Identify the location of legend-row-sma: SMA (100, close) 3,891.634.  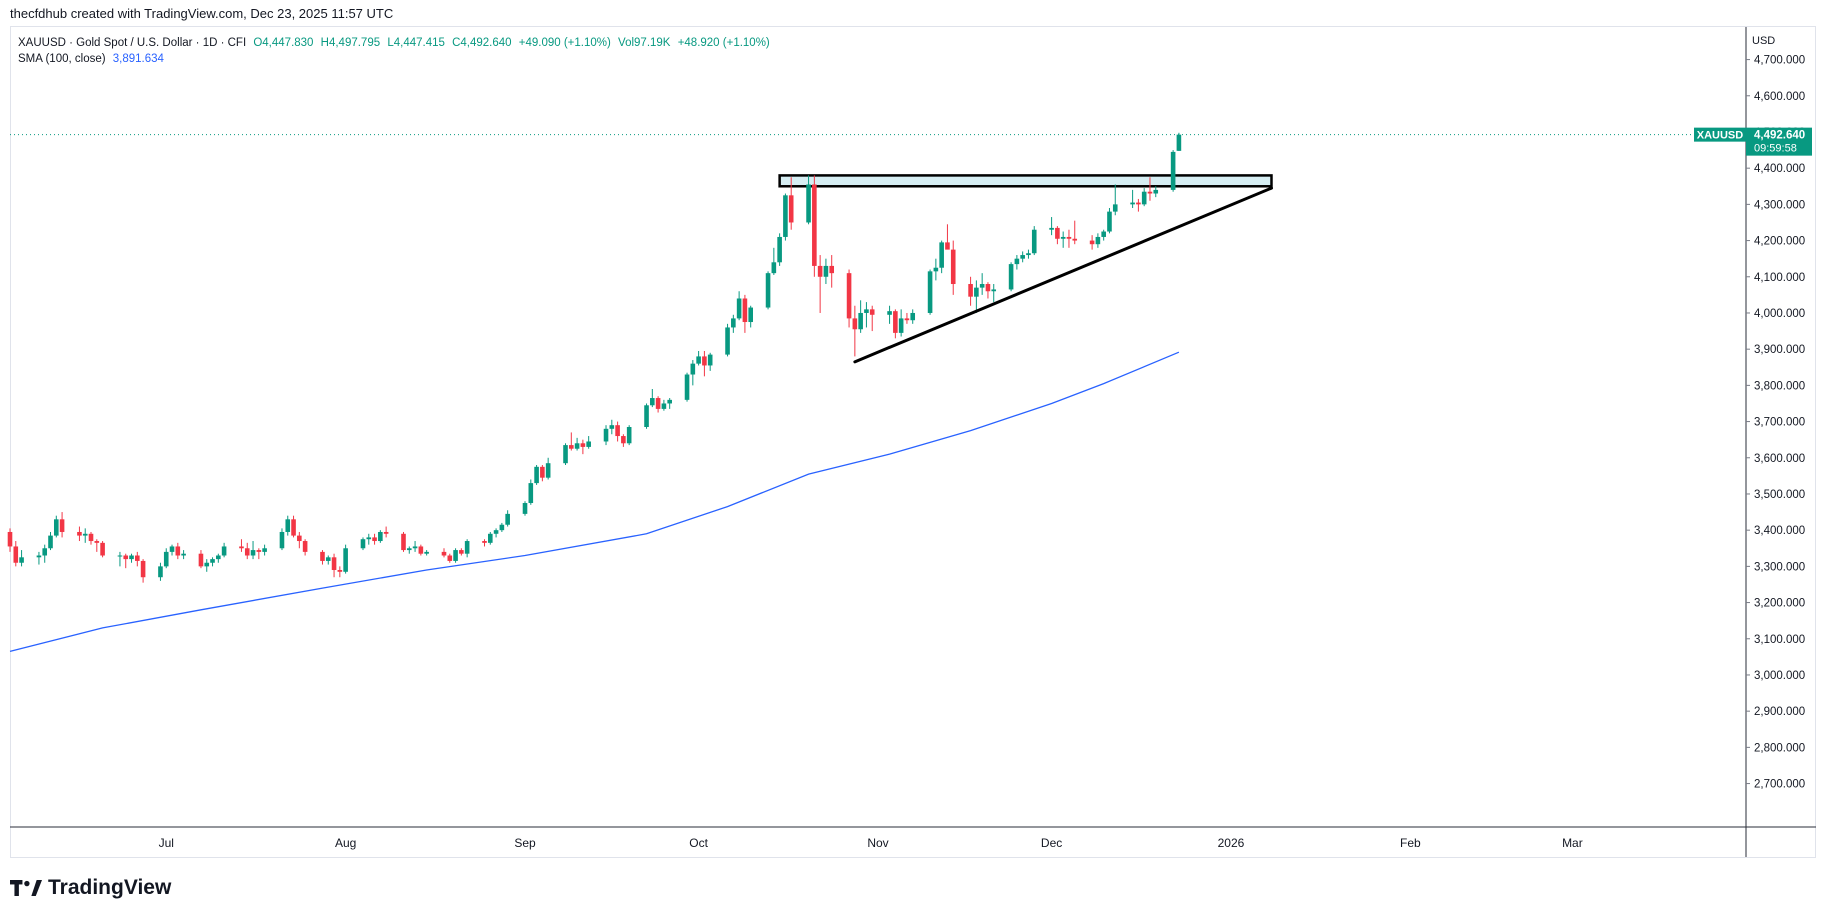
(396, 59).